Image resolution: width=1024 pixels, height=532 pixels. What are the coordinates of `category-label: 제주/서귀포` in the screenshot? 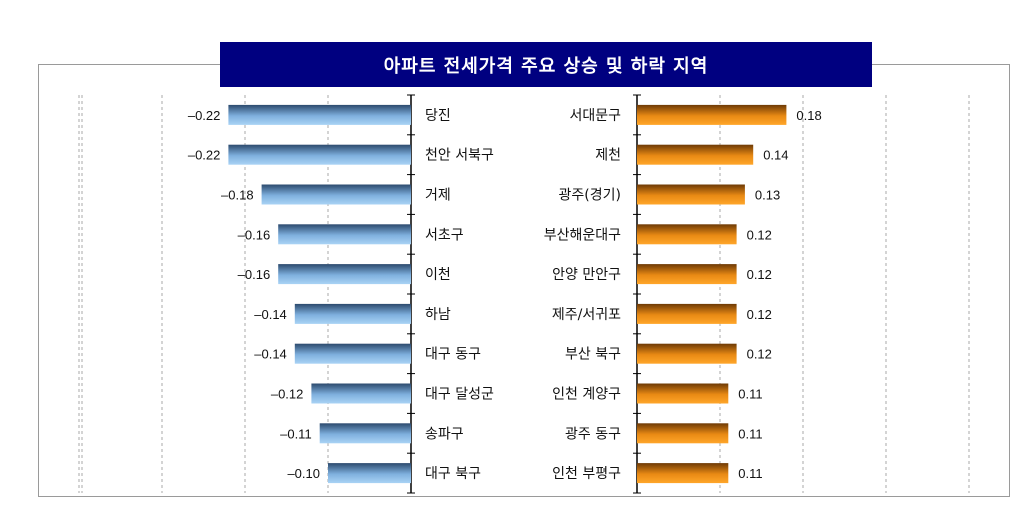 It's located at (586, 315).